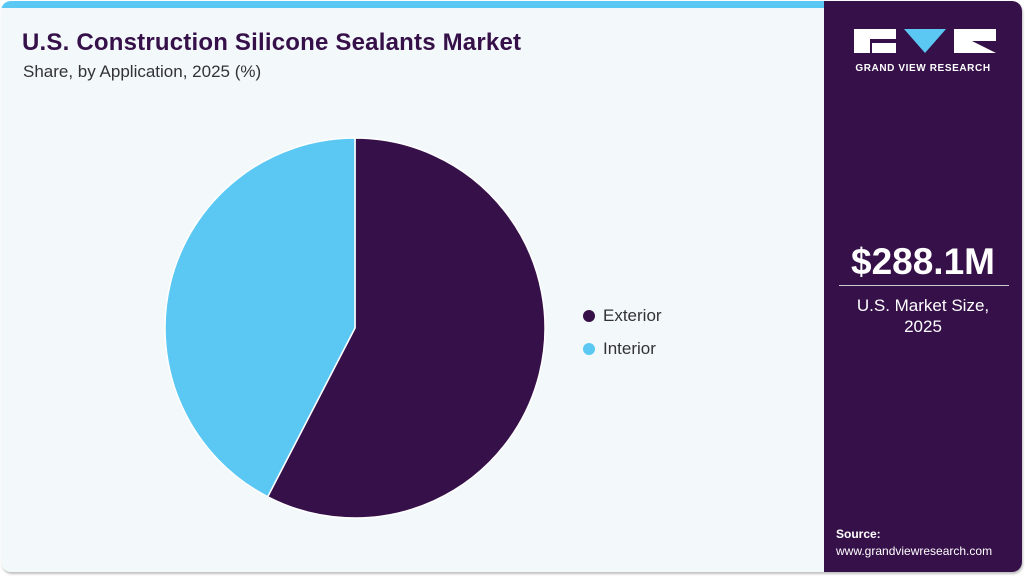 The height and width of the screenshot is (576, 1025). I want to click on legend-item-exterior: Exterior, so click(622, 315).